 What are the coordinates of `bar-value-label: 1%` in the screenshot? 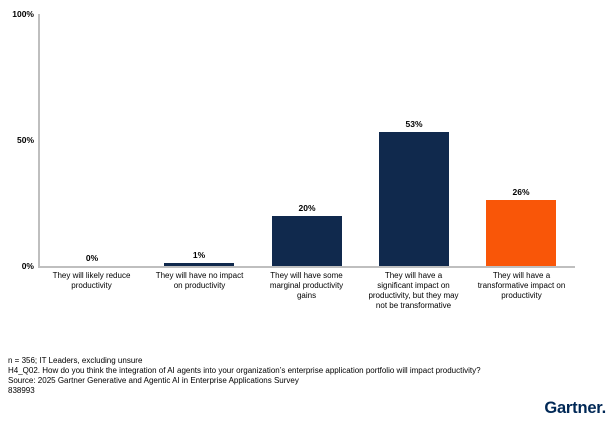 It's located at (199, 255).